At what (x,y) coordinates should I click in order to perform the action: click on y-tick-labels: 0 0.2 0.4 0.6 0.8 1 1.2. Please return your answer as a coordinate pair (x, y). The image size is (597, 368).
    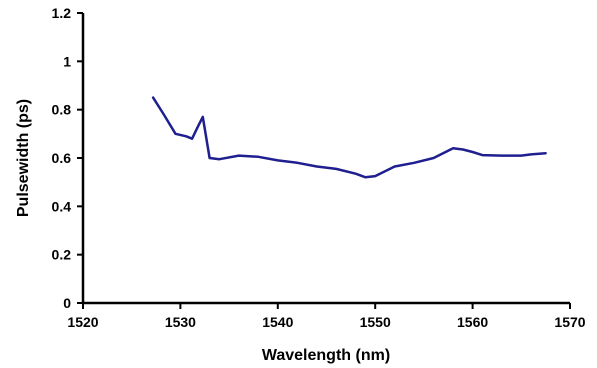
    Looking at the image, I should click on (62, 158).